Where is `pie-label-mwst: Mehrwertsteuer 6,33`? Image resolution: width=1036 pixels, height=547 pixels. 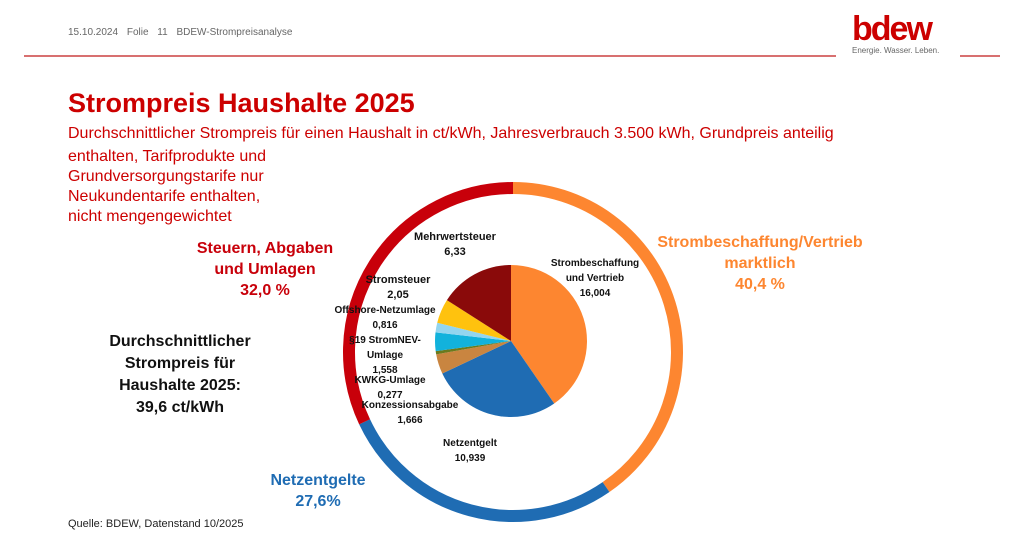
pie-label-mwst: Mehrwertsteuer 6,33 is located at coordinates (455, 244).